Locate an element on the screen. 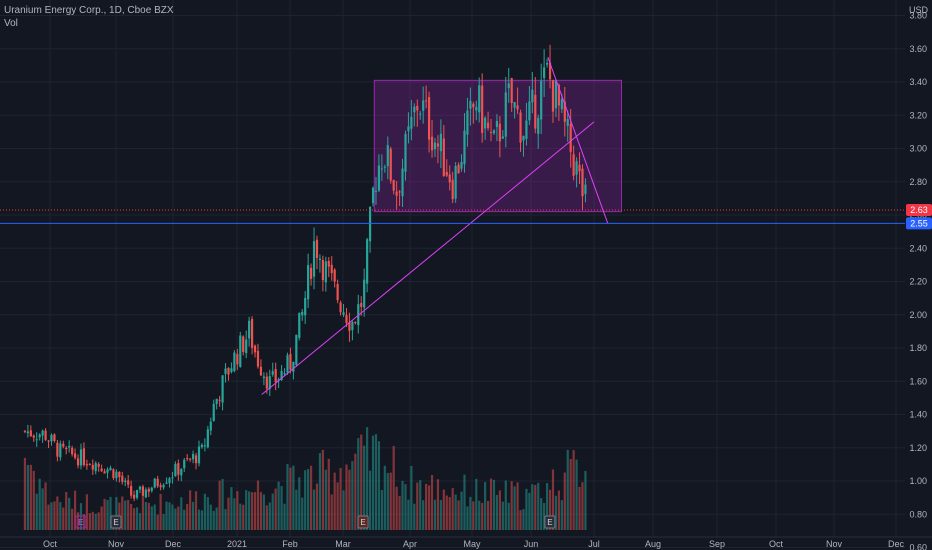 This screenshot has width=932, height=550. y-tick-label: 3.00 is located at coordinates (918, 149).